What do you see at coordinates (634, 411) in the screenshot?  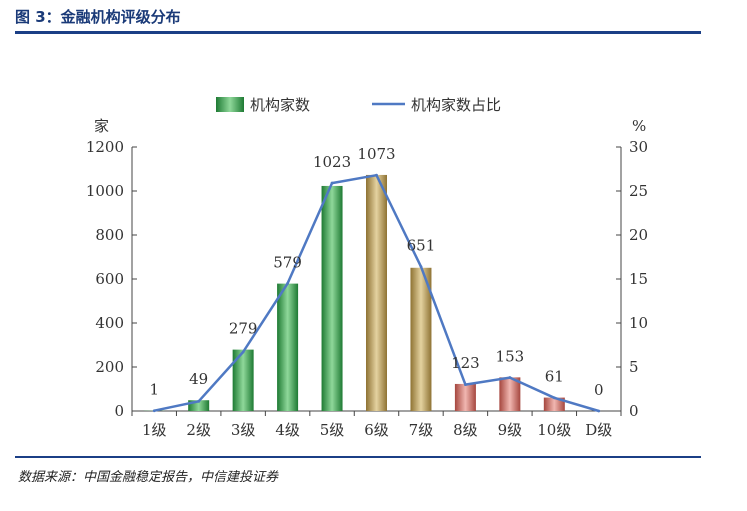 I see `y-right-tick-label: 0` at bounding box center [634, 411].